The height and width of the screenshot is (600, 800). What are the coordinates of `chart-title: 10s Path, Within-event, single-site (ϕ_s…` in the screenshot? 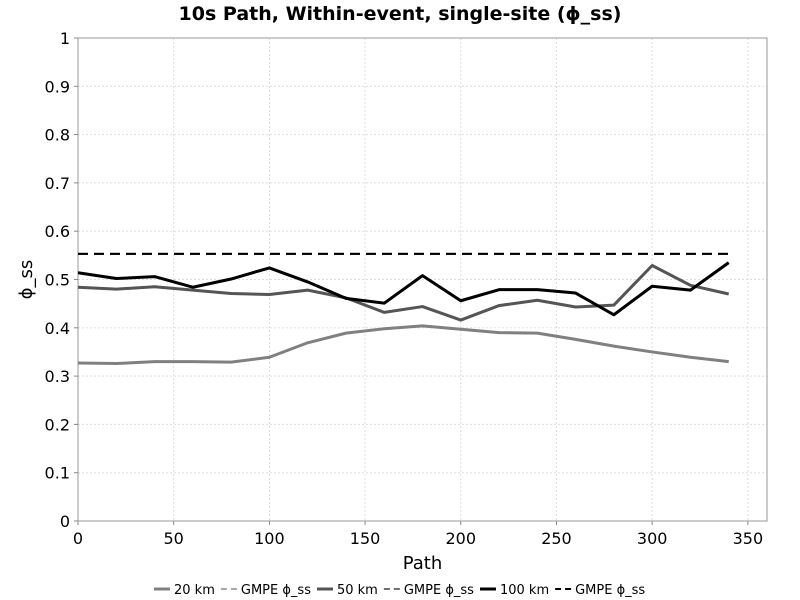 It's located at (400, 14).